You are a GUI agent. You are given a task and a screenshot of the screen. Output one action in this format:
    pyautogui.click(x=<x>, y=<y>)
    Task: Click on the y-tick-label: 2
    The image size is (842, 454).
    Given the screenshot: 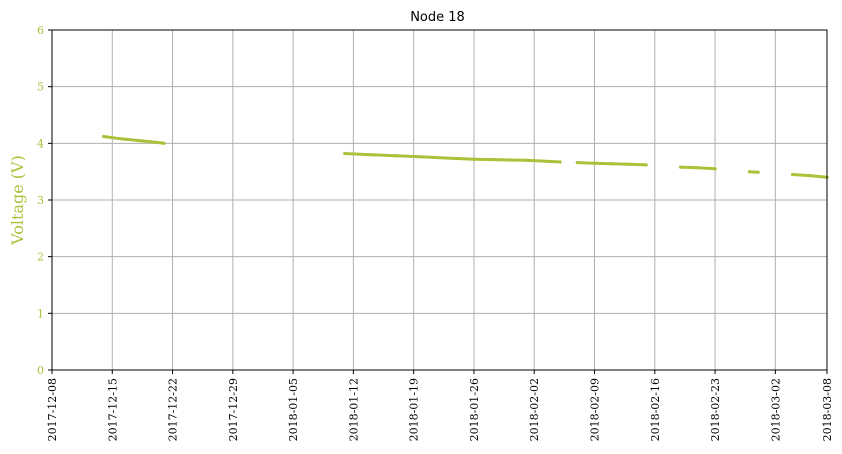 What is the action you would take?
    pyautogui.click(x=40, y=257)
    